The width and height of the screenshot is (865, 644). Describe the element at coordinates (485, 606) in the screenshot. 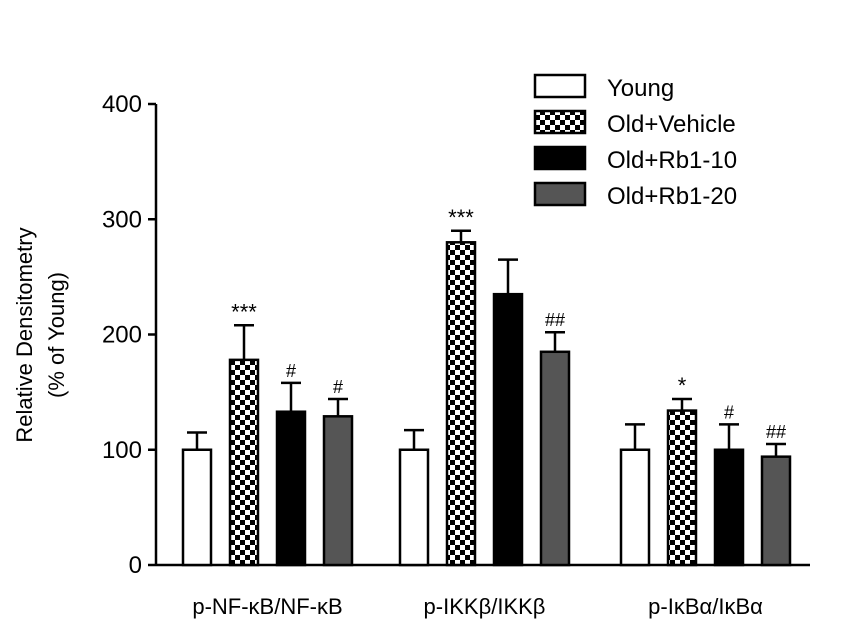

I see `x-category-label: p-IKKβ/IKKβ` at that location.